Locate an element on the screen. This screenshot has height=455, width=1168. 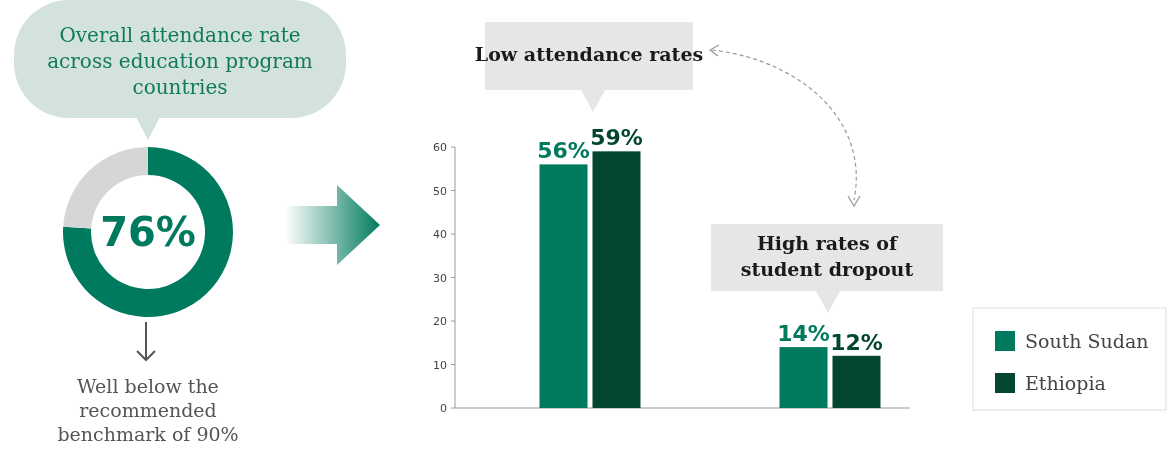
y-tick-label: 20 is located at coordinates (440, 321).